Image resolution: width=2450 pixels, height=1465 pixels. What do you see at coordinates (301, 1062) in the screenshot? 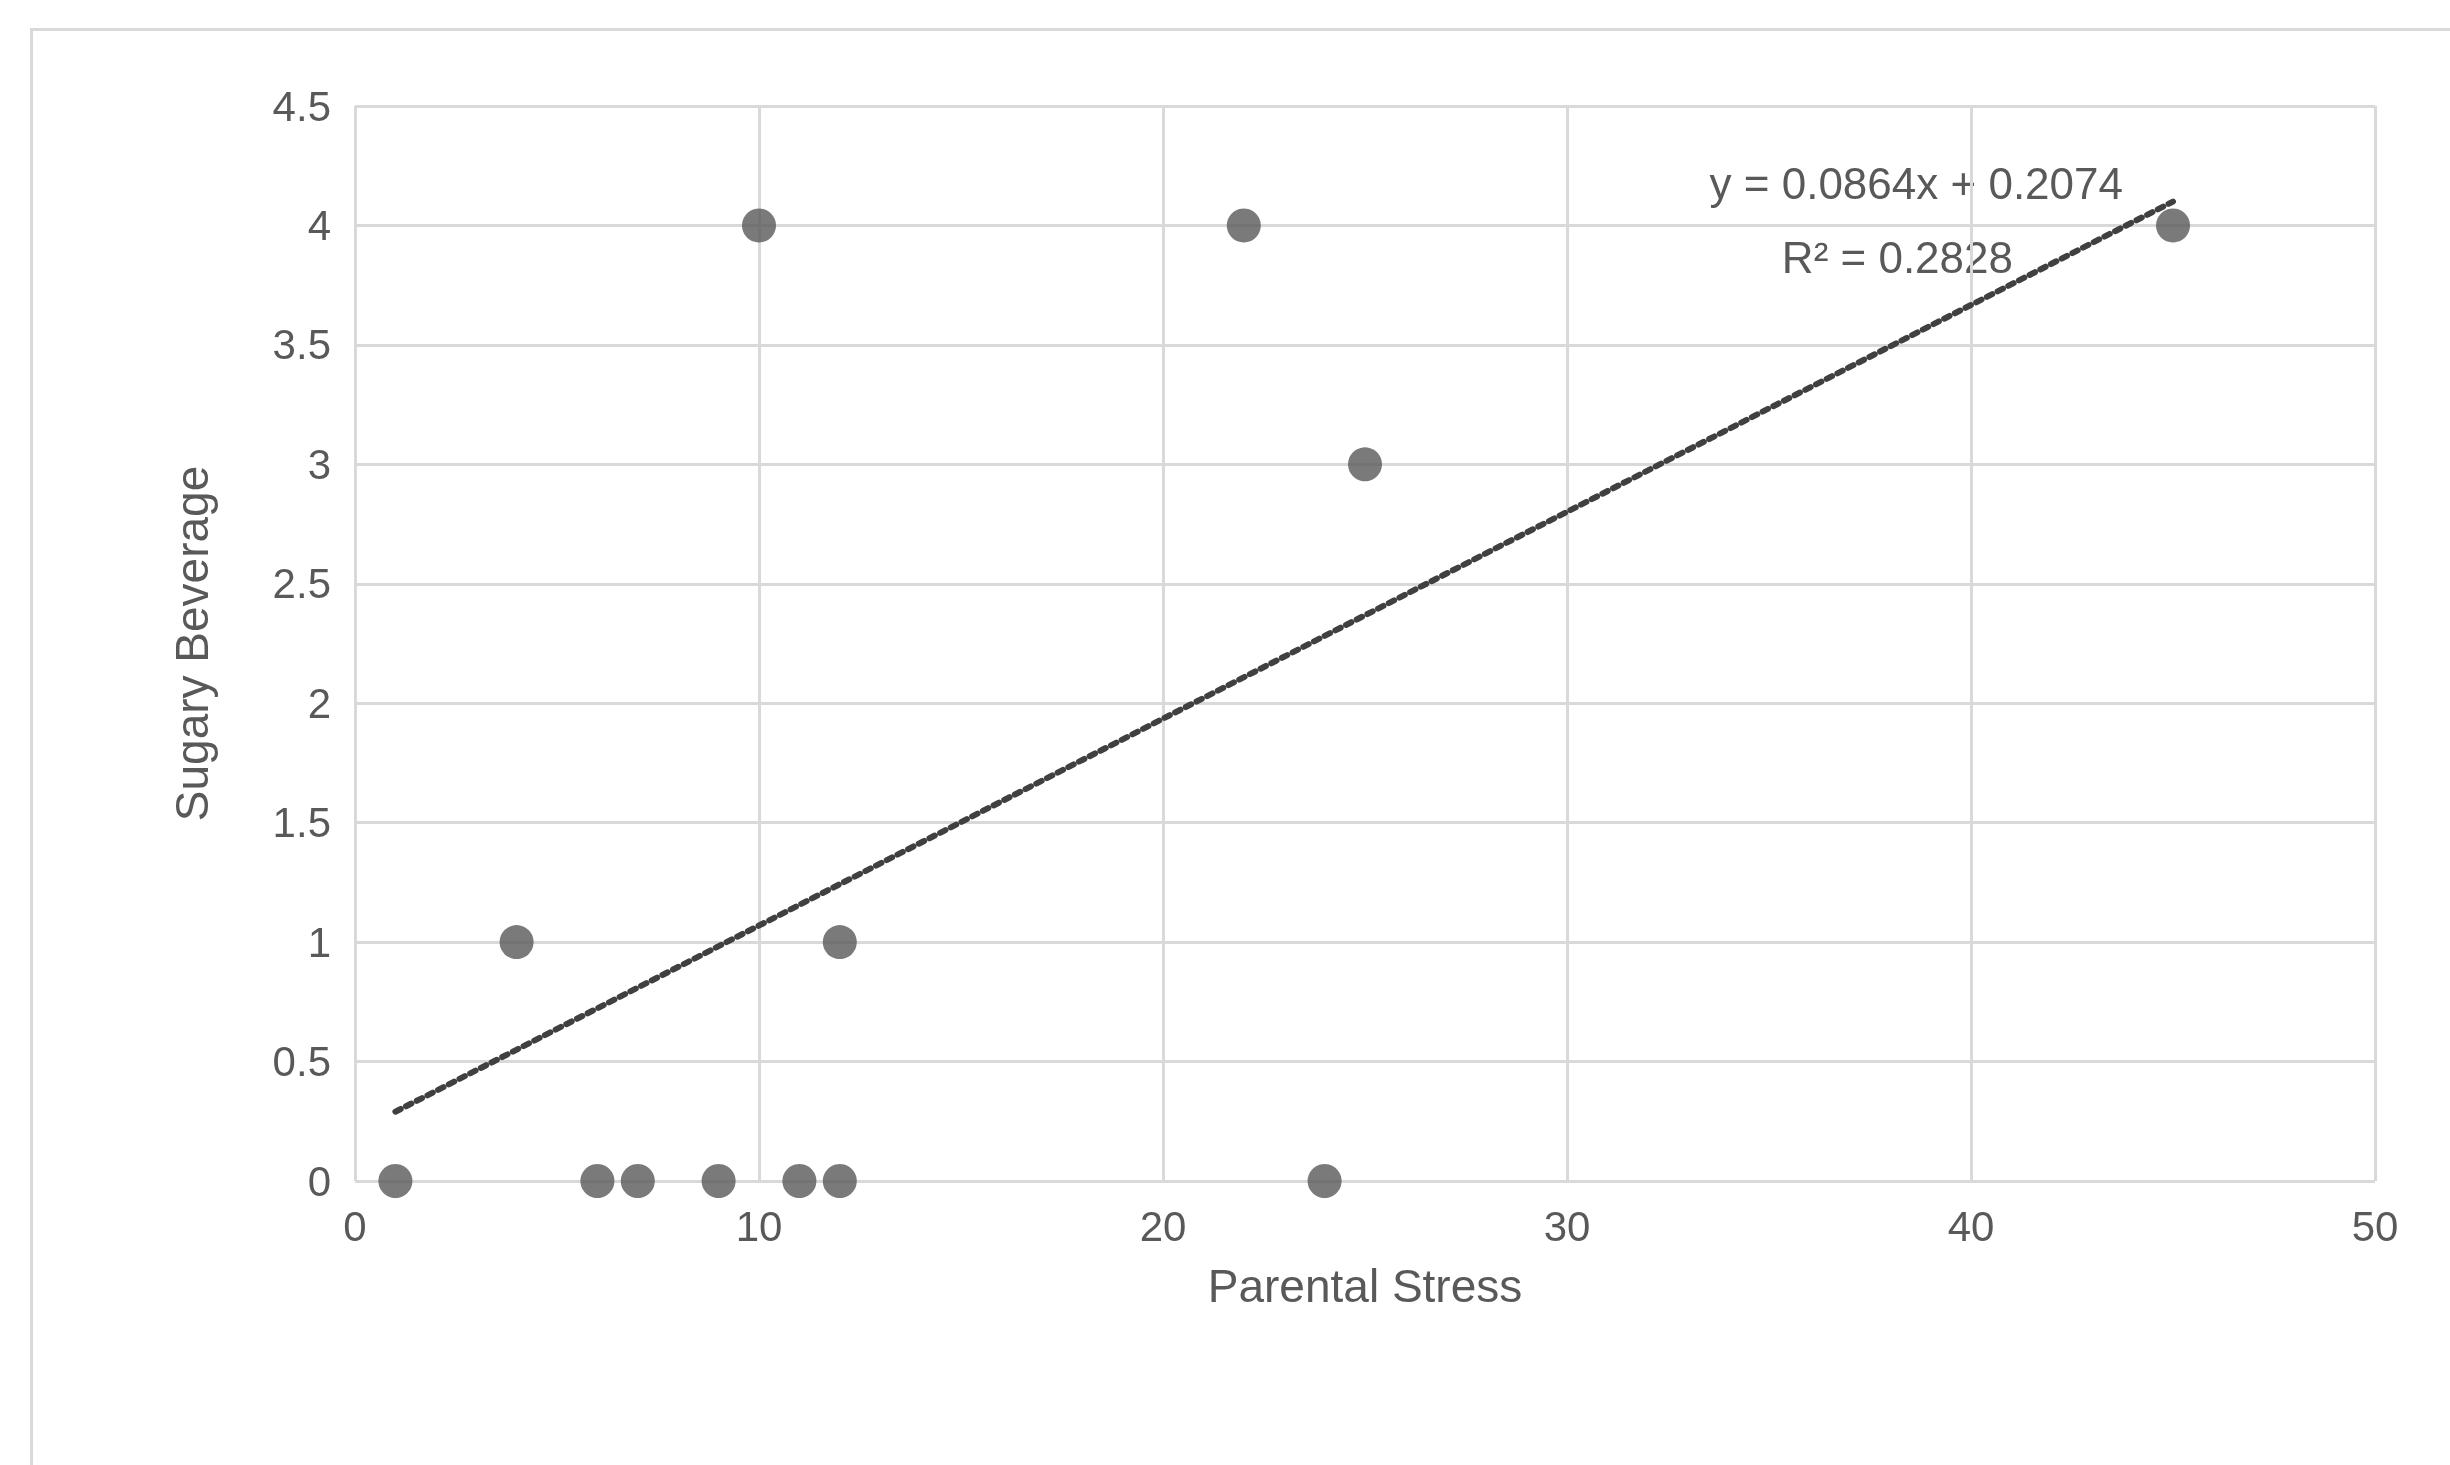
I see `y-tick-label: 0.5` at bounding box center [301, 1062].